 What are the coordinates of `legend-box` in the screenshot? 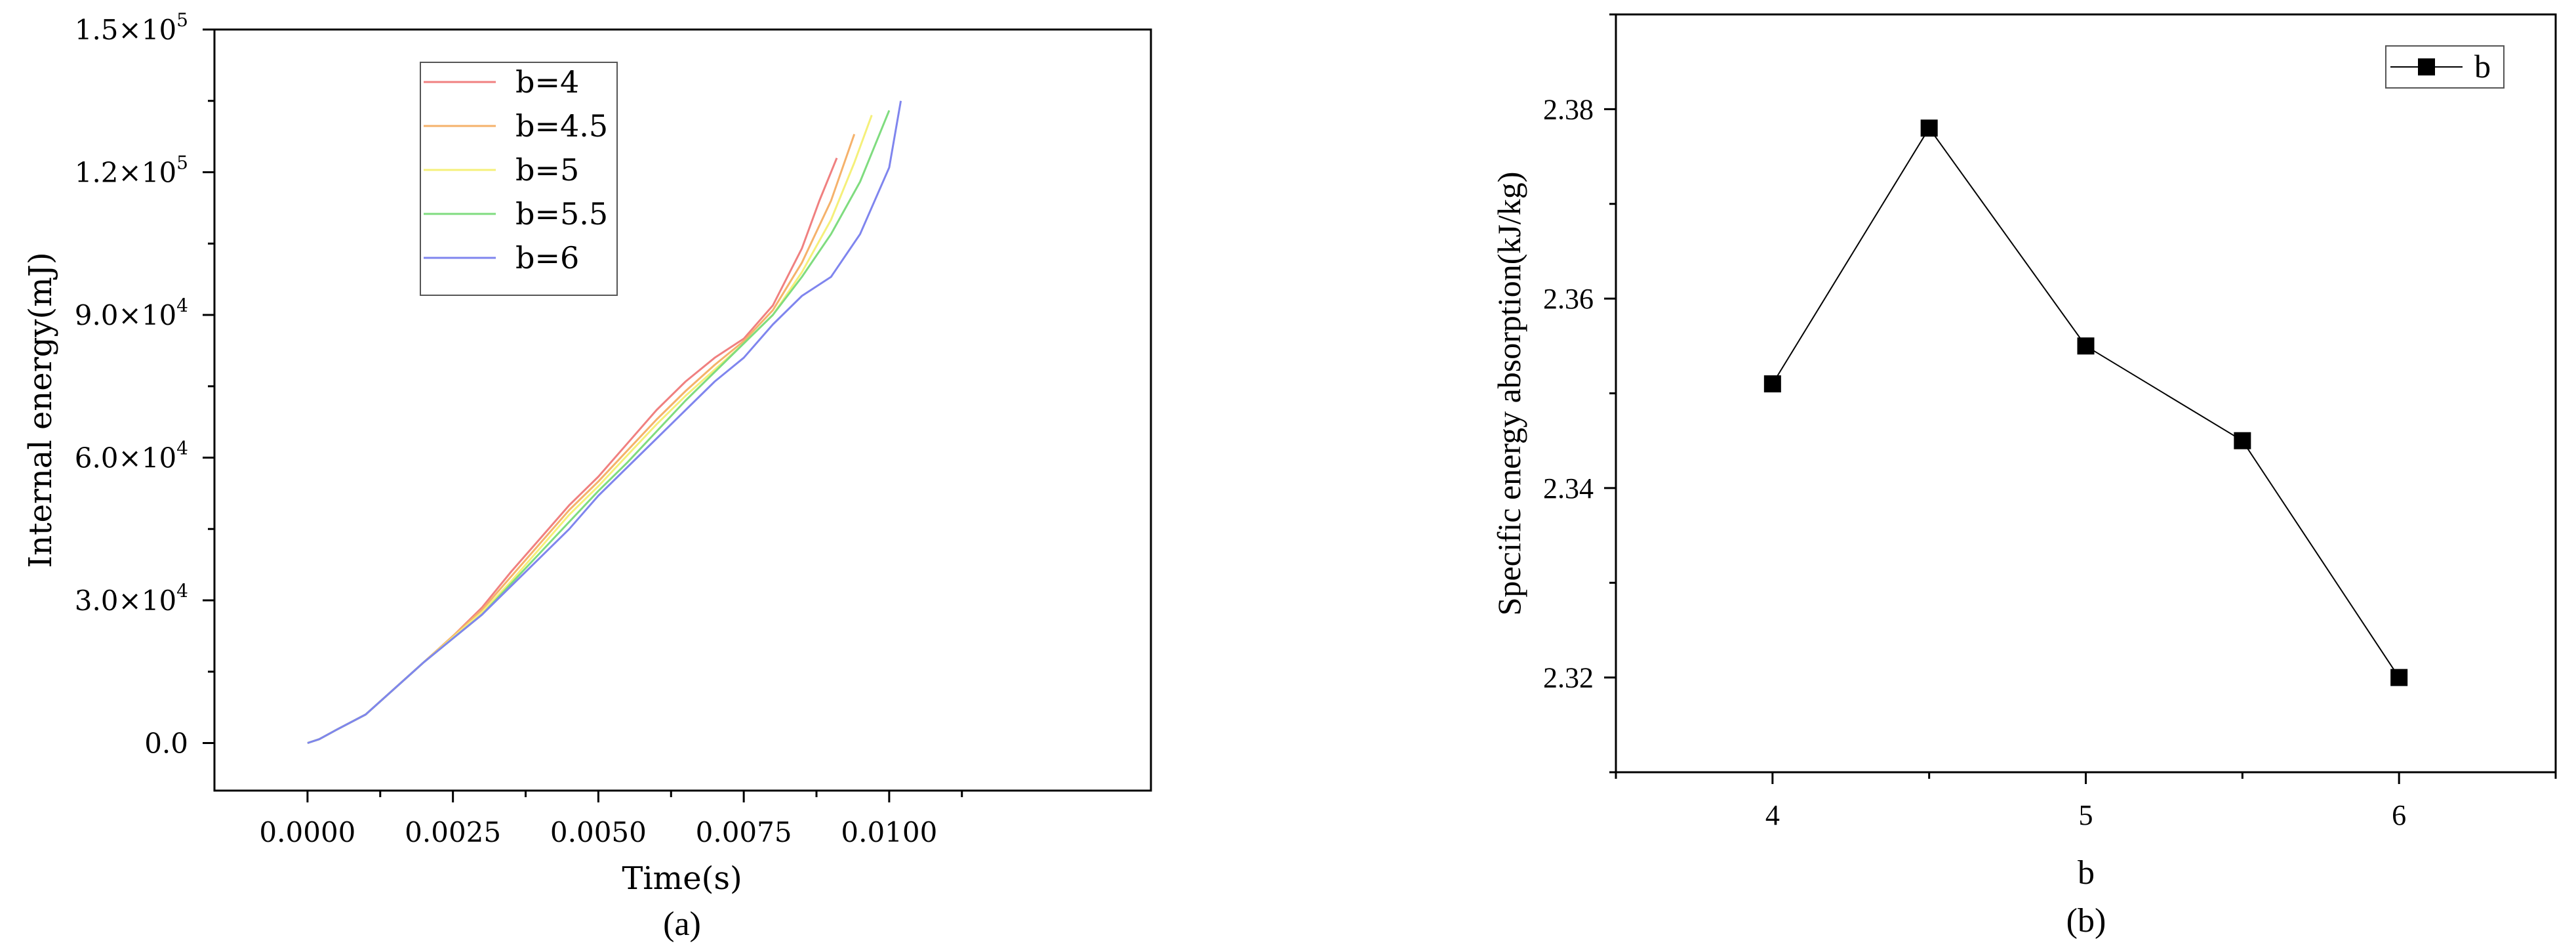 It's located at (519, 179).